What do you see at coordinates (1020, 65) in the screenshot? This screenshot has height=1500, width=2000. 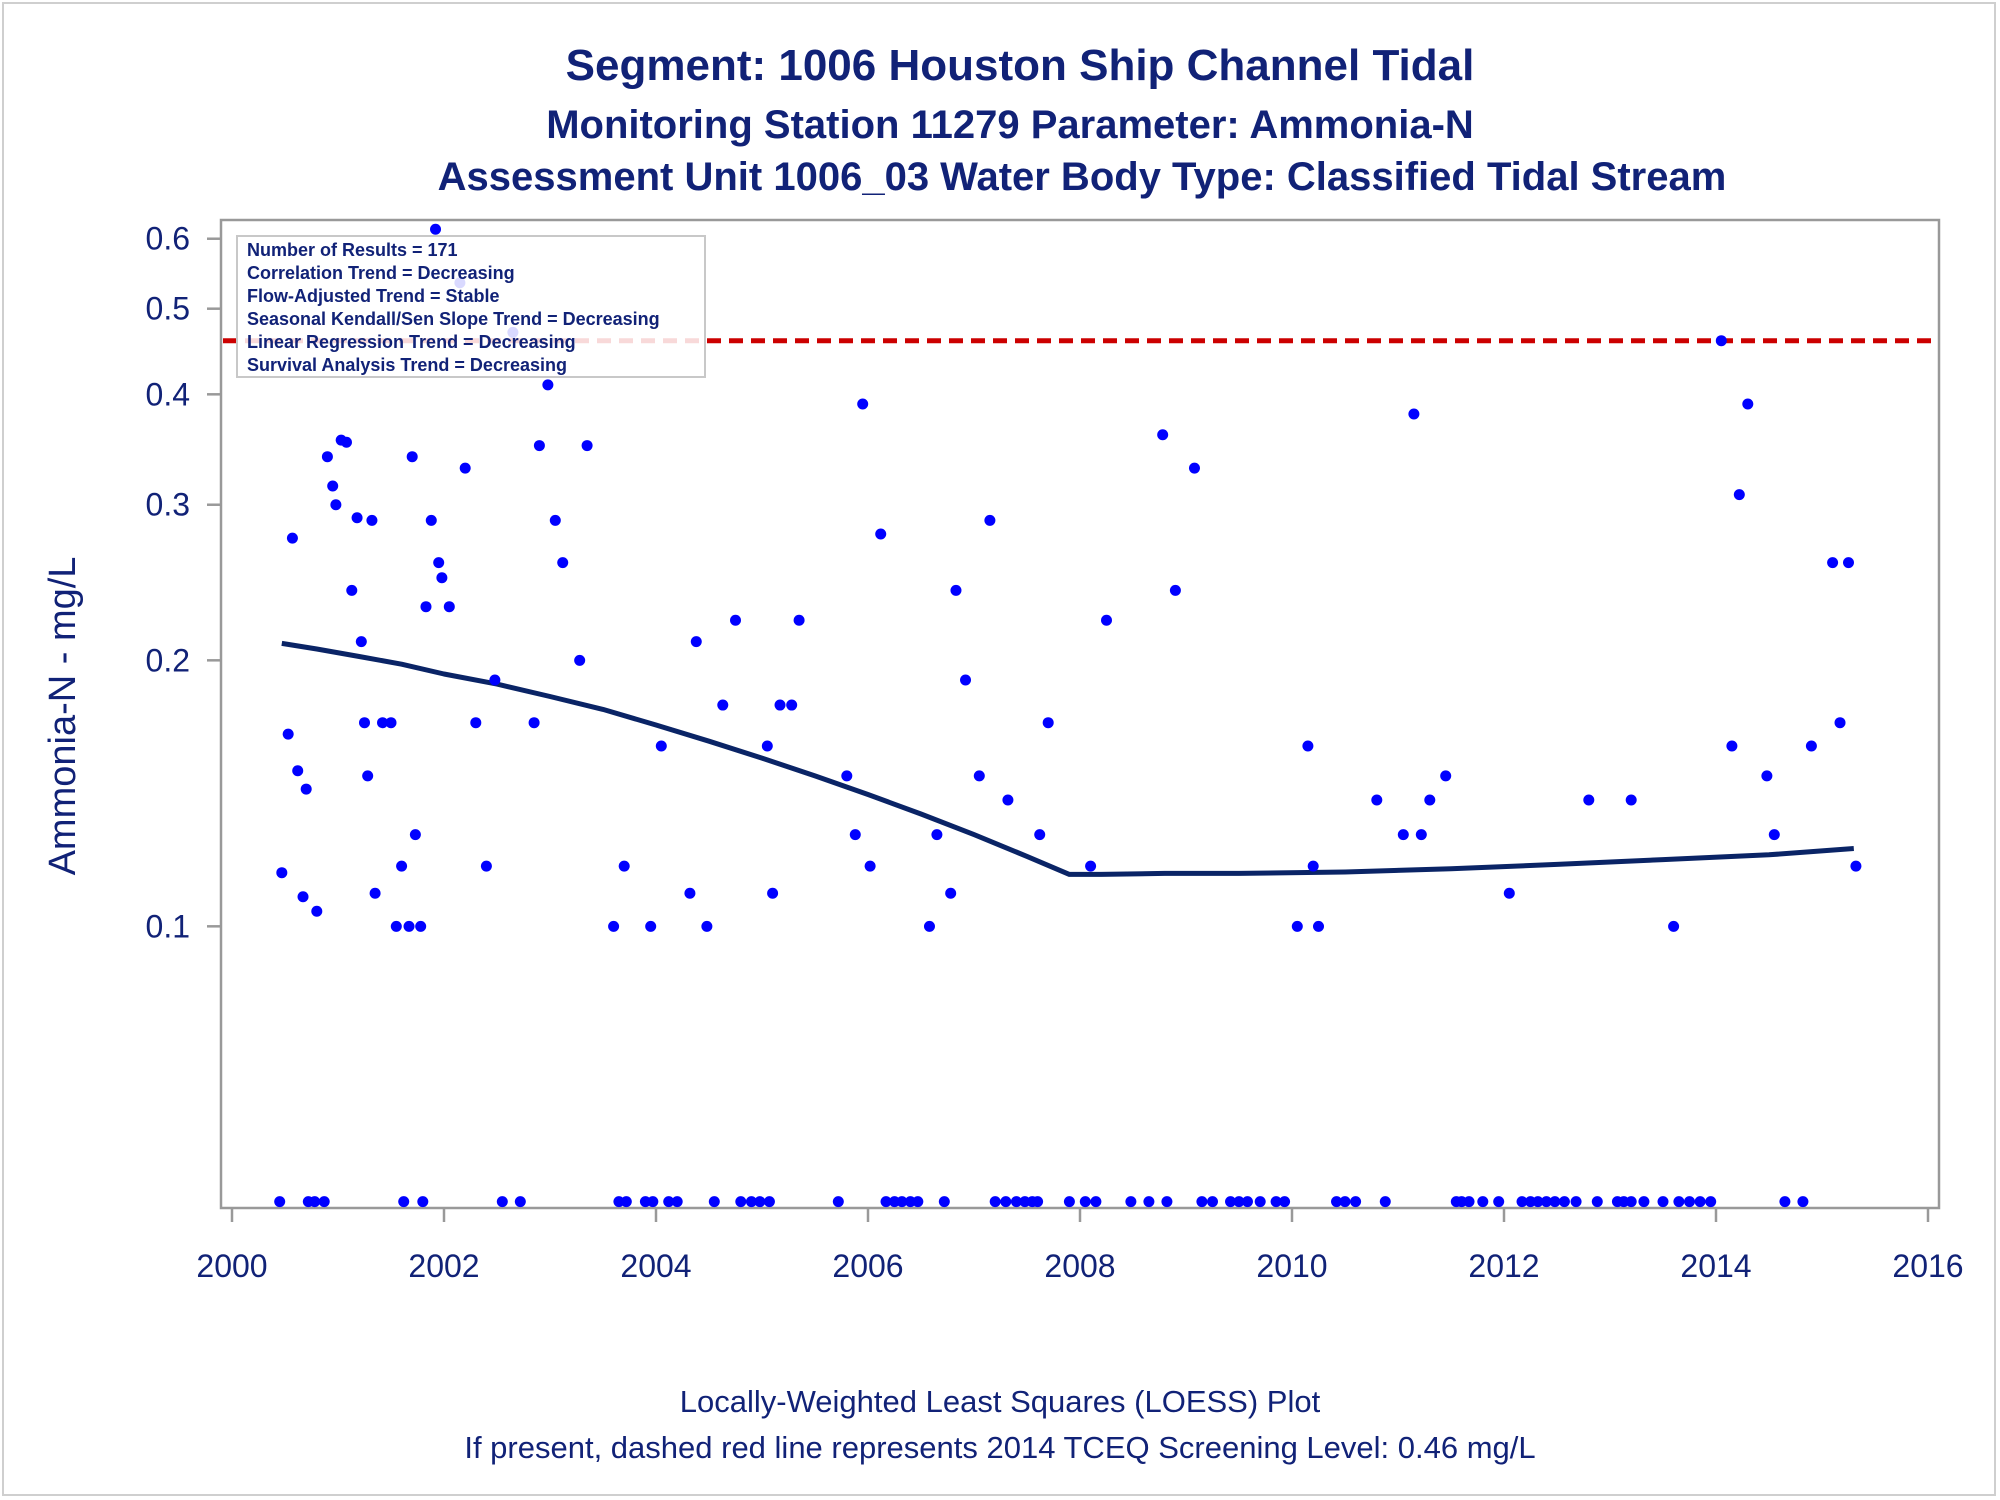 I see `chart-title: Segment: 1006 Houston Ship Channel Tidal` at bounding box center [1020, 65].